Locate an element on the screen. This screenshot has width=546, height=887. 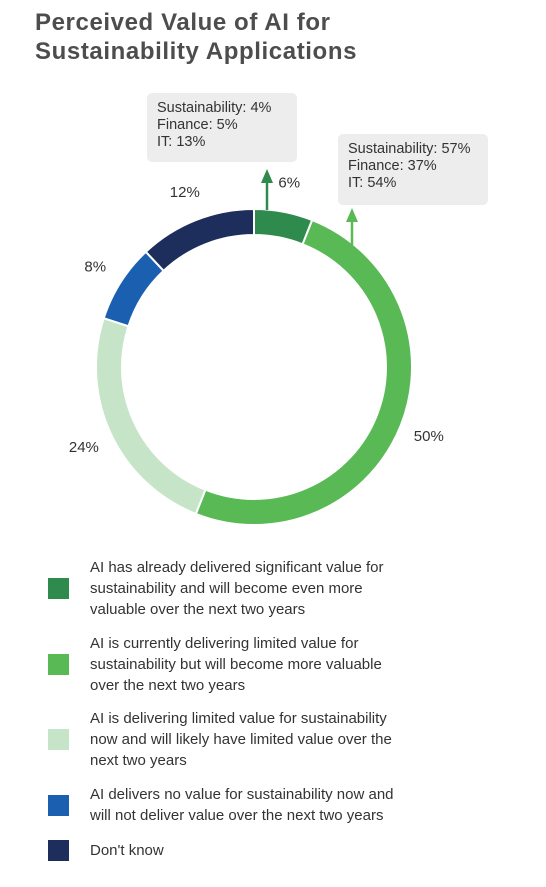
legend-label-line: valuable over the next two years is located at coordinates (198, 609).